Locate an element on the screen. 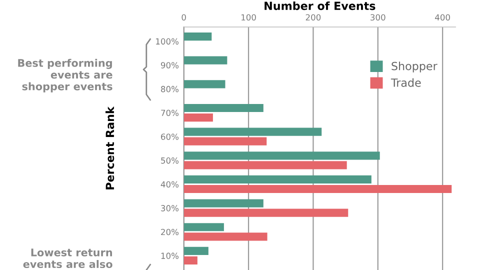 The image size is (480, 270). y-tick-label: 10% is located at coordinates (170, 255).